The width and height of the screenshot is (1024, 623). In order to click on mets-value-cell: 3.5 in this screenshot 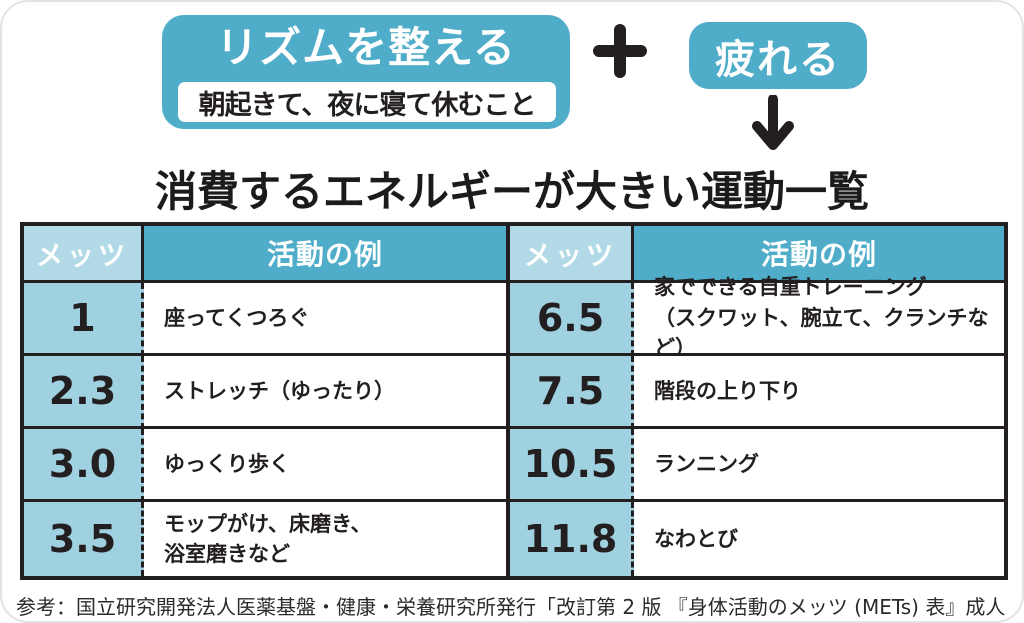, I will do `click(84, 539)`.